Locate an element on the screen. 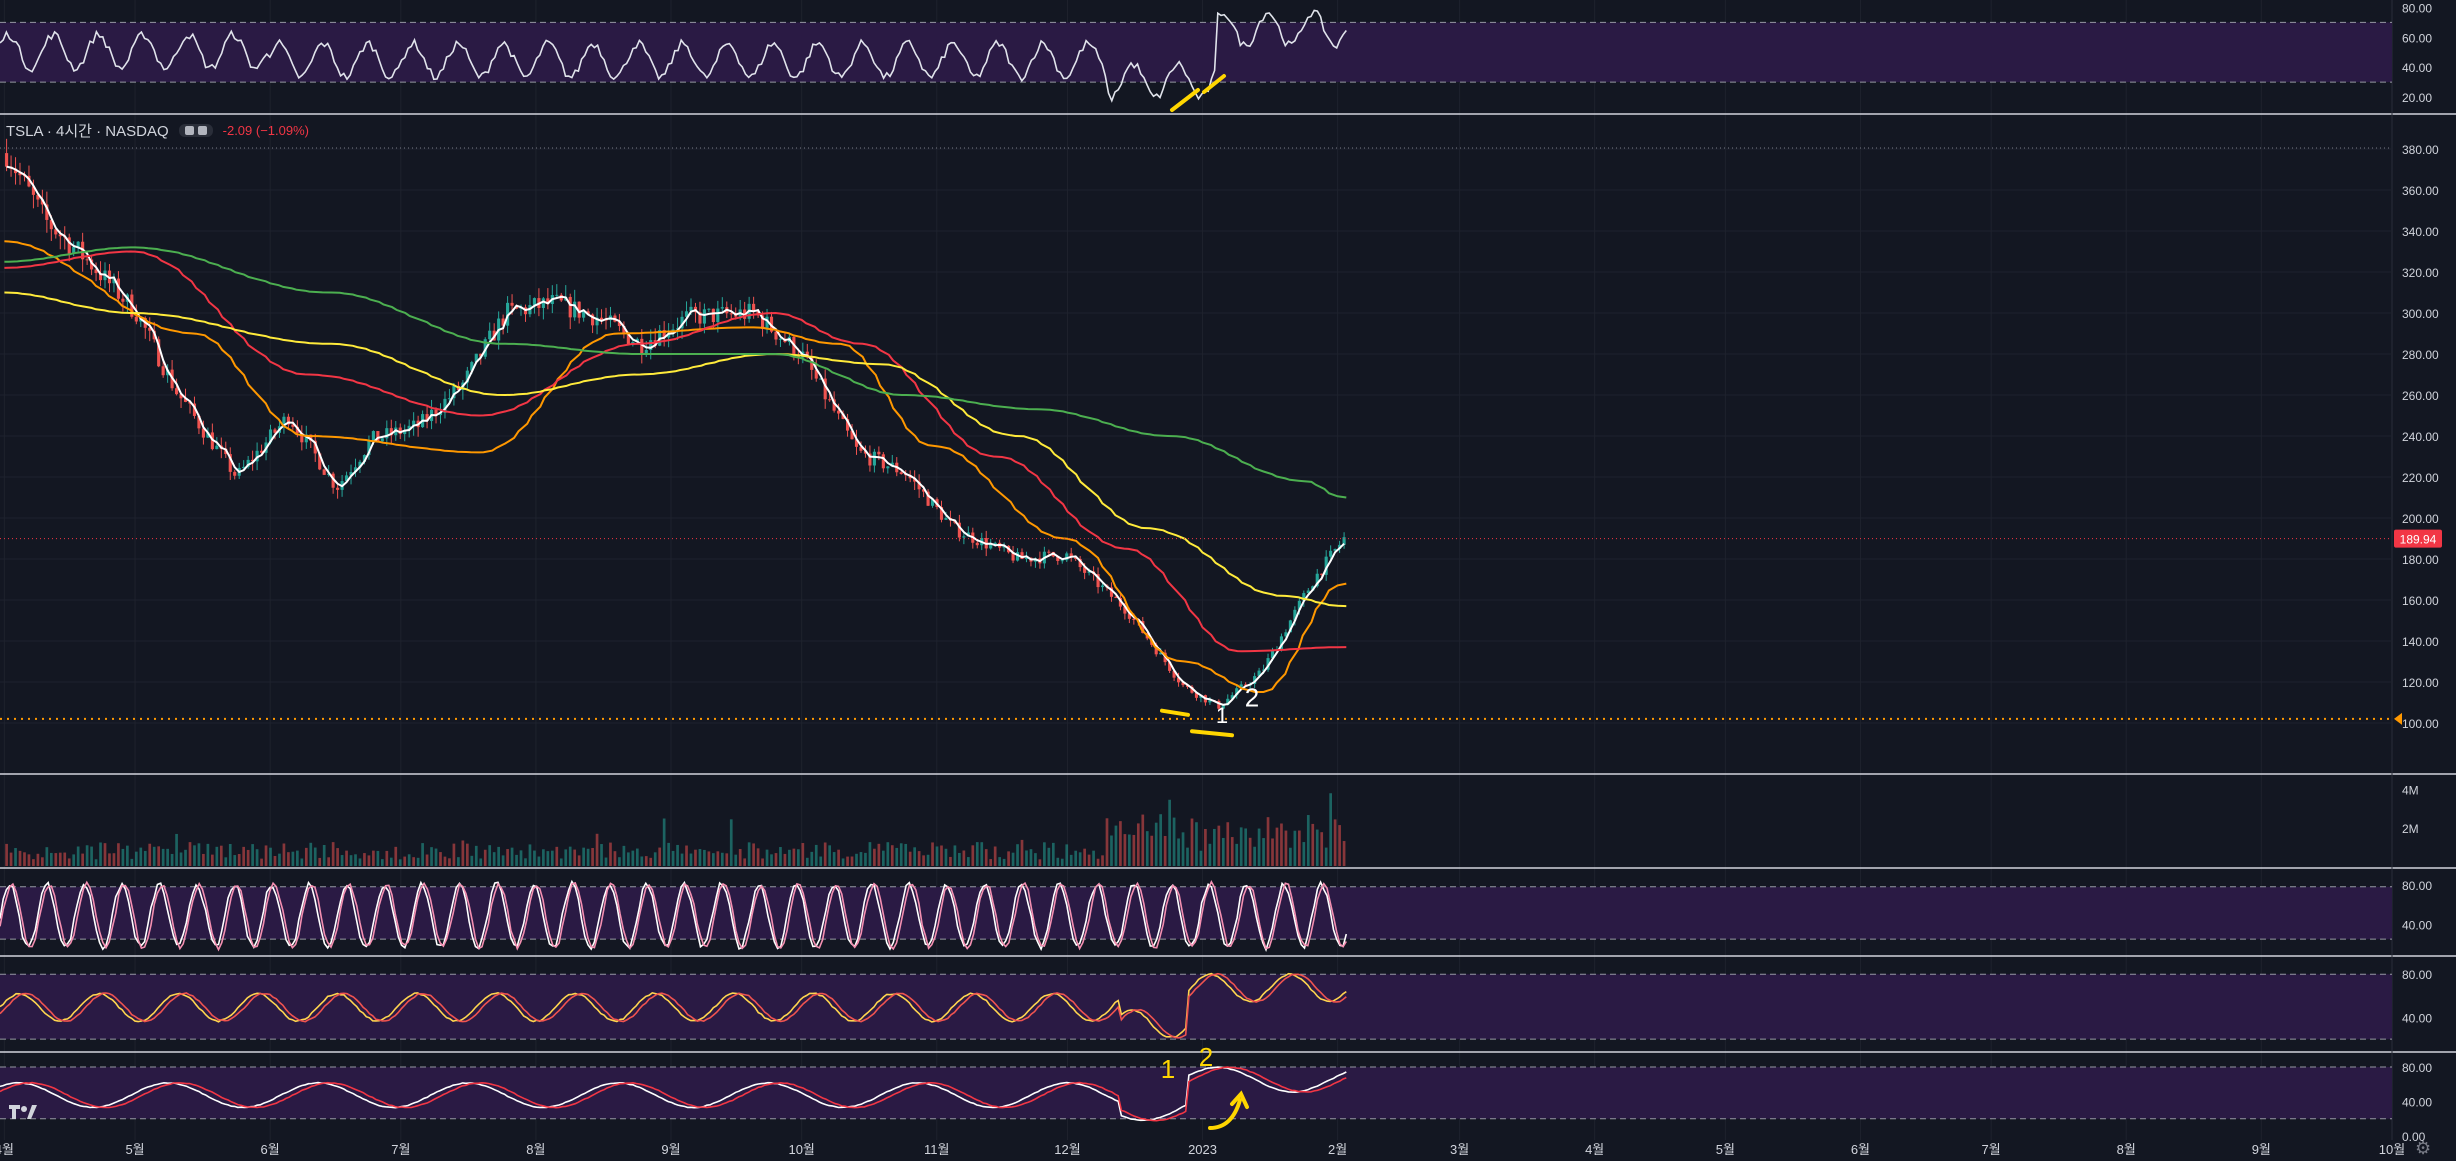  symbol-title: TSLA · 4시간 · NASDAQ is located at coordinates (87, 131).